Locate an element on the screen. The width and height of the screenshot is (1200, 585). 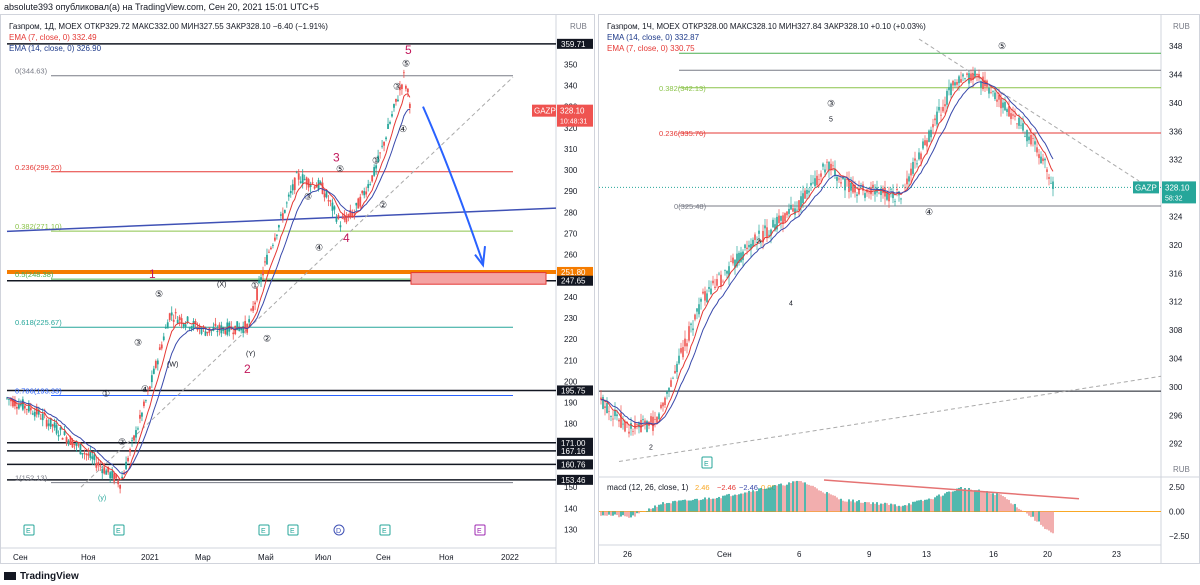
daily-price-time: 10:48:31 is located at coordinates (573, 122).